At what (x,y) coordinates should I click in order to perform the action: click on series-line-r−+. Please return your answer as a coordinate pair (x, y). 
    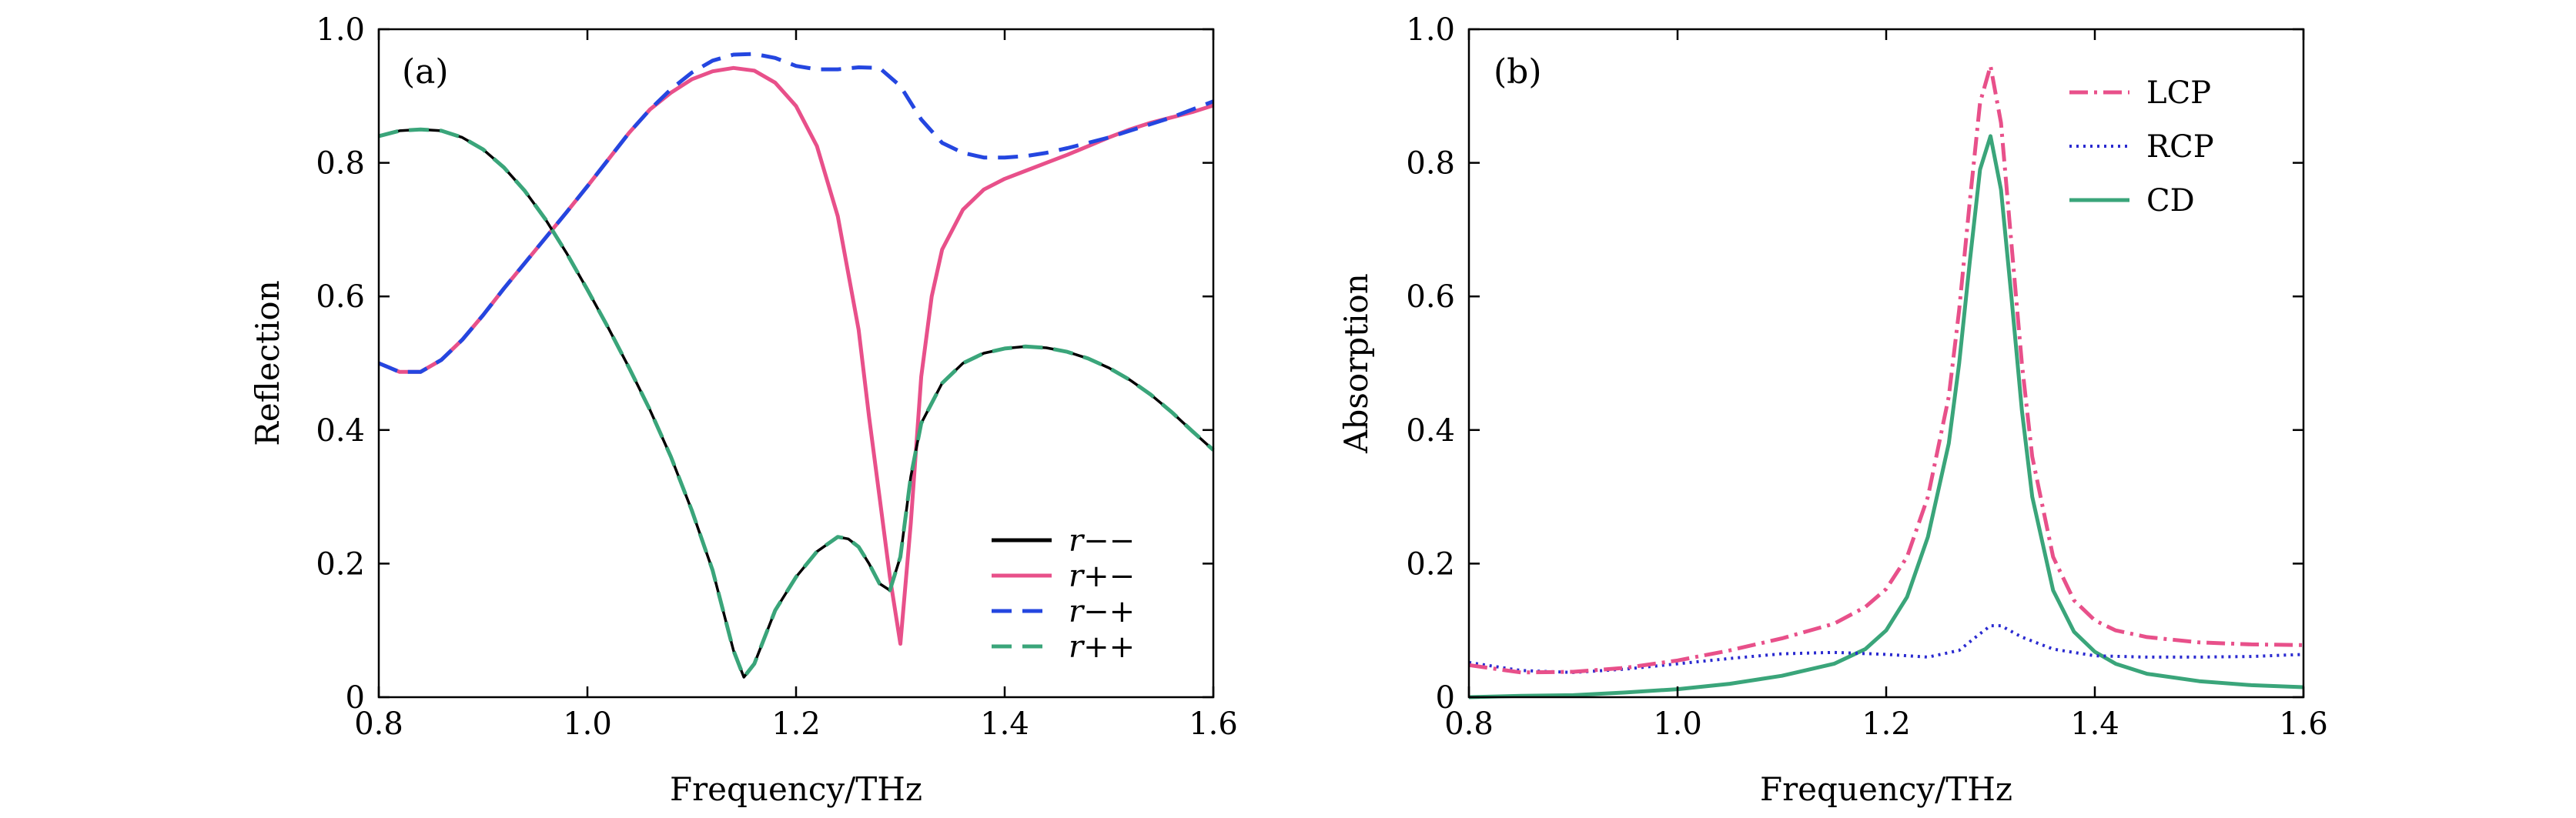
    Looking at the image, I should click on (796, 213).